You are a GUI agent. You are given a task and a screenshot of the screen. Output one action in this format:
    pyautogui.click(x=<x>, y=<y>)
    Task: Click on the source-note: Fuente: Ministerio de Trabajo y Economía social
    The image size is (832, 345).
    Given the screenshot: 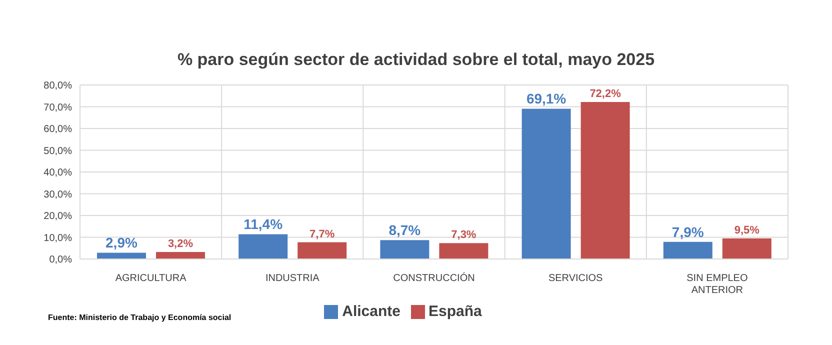 What is the action you would take?
    pyautogui.click(x=140, y=317)
    